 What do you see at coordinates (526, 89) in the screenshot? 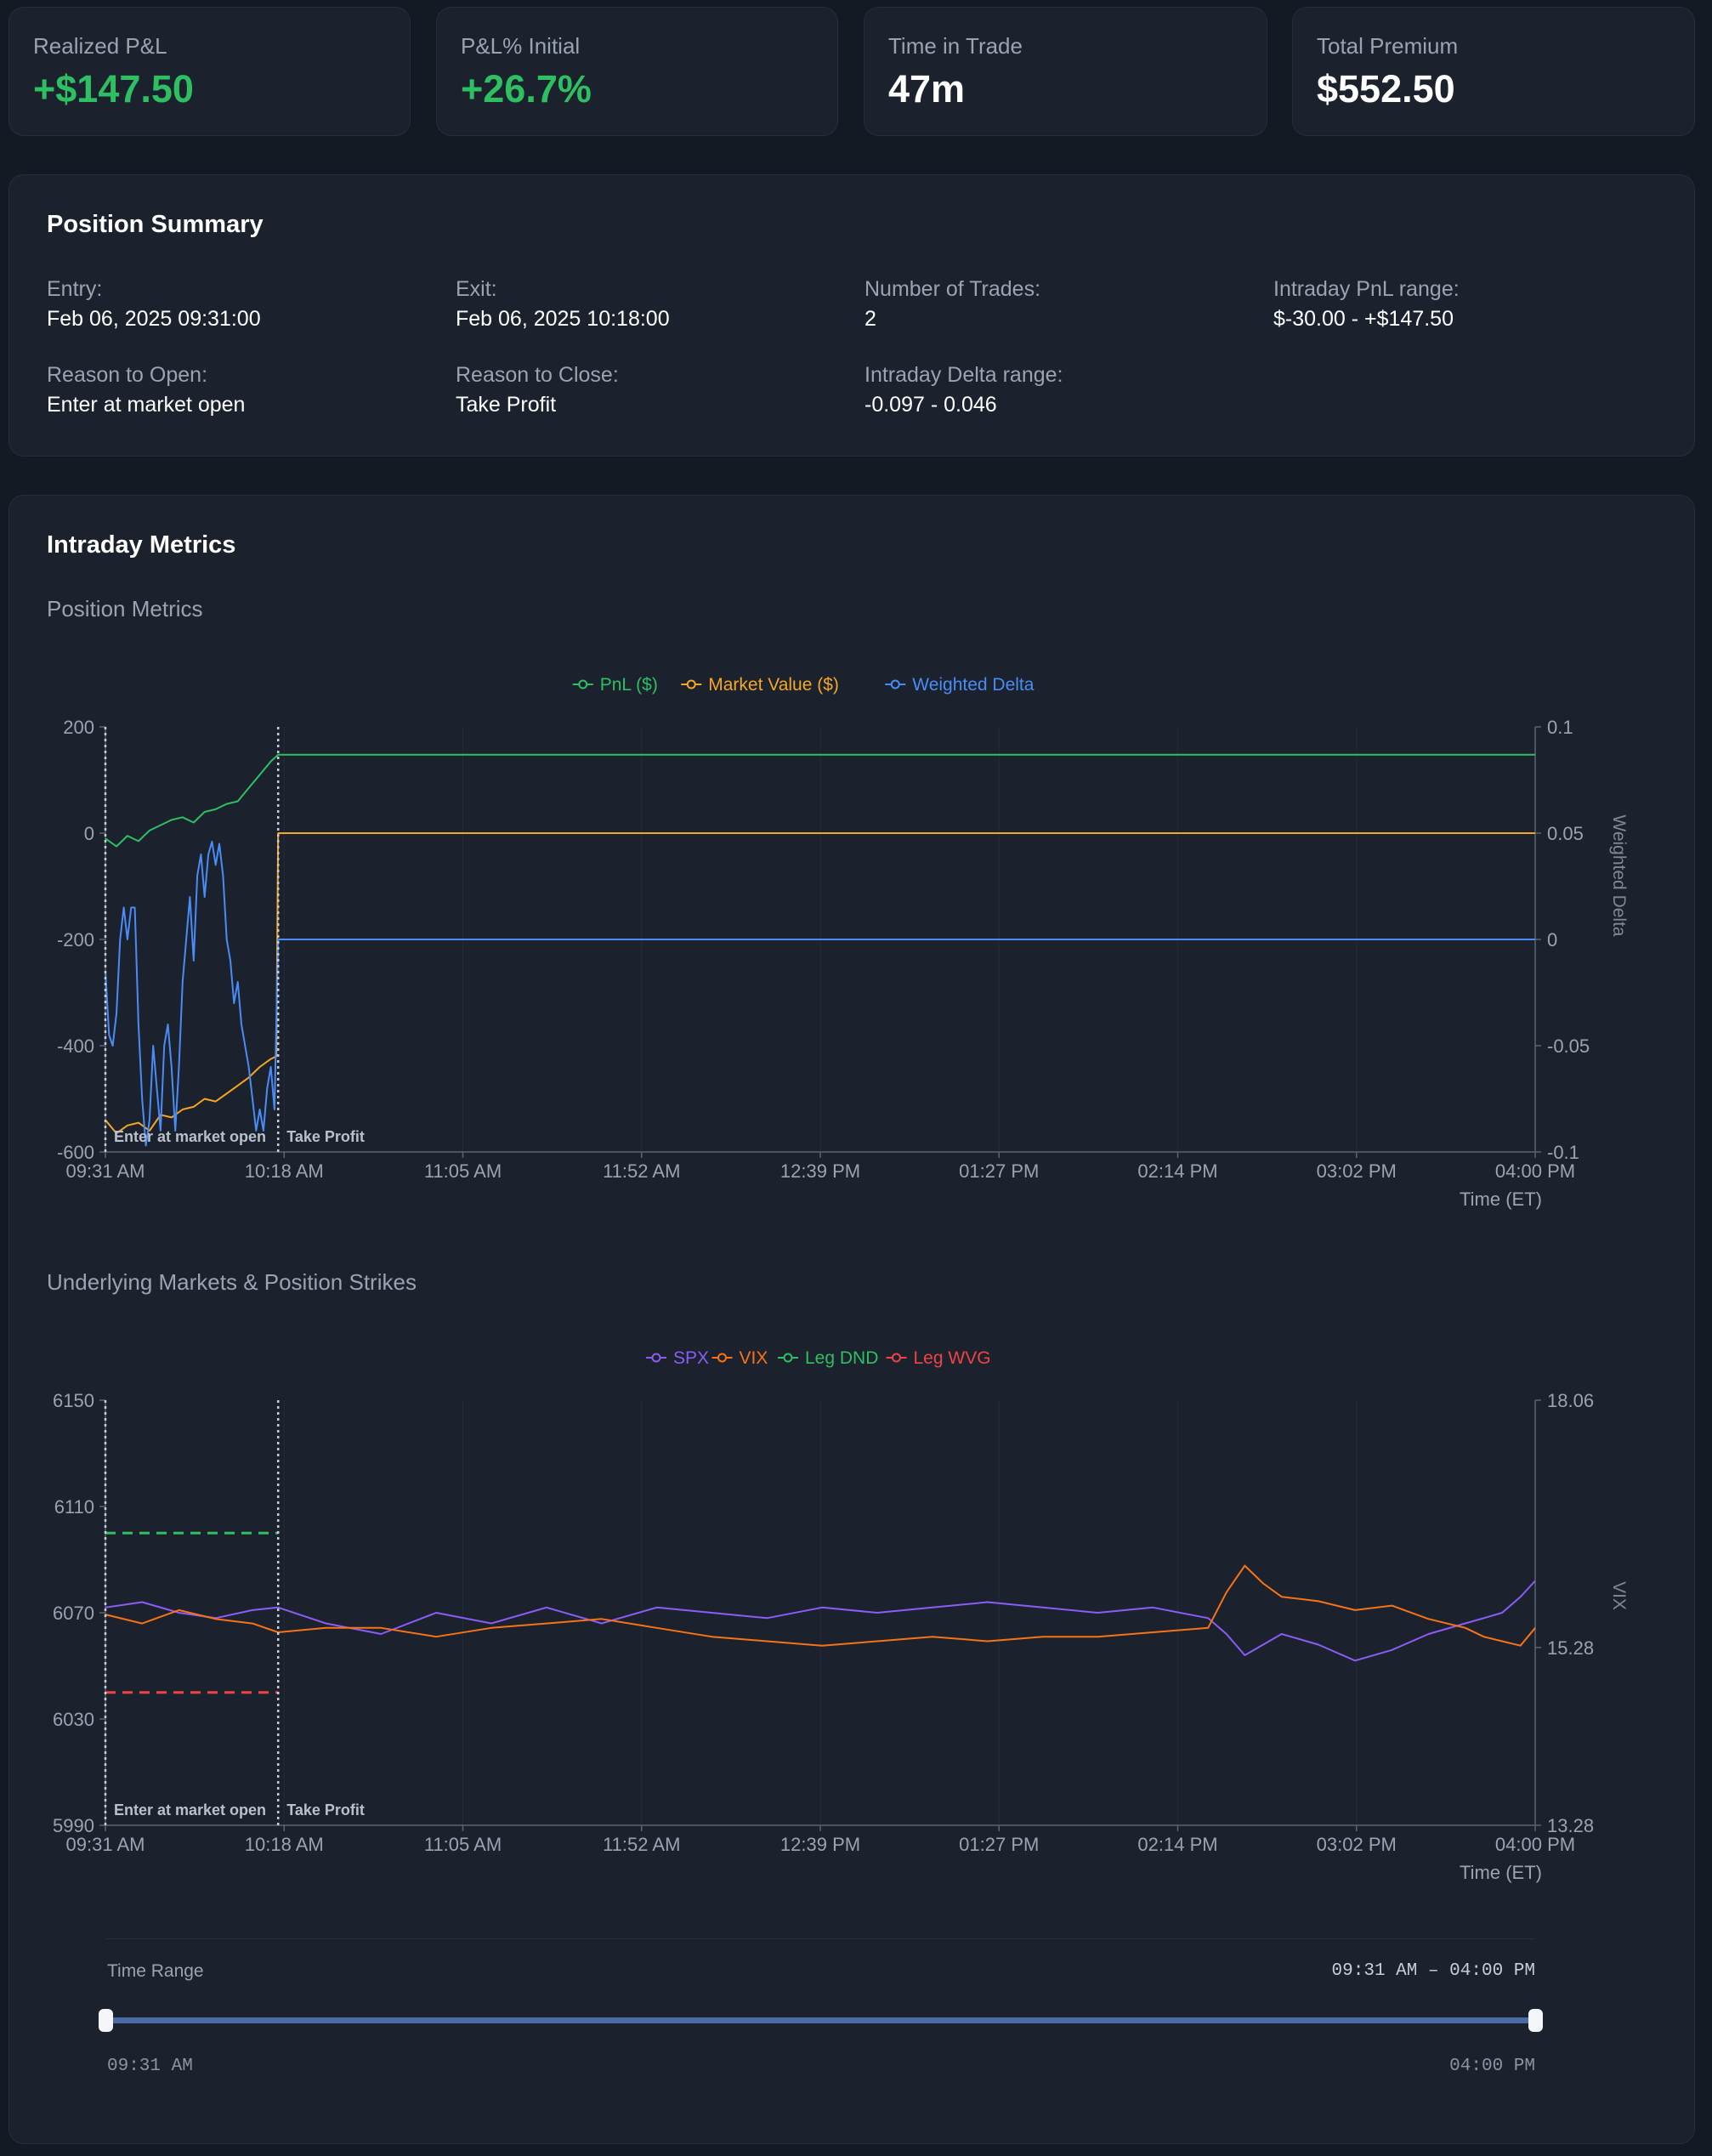
I see `kpi-value: +26.7%` at bounding box center [526, 89].